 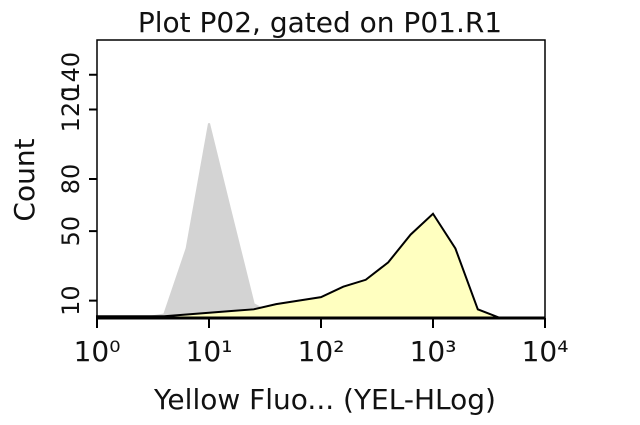 I want to click on y-tick-label: 120, so click(x=71, y=110).